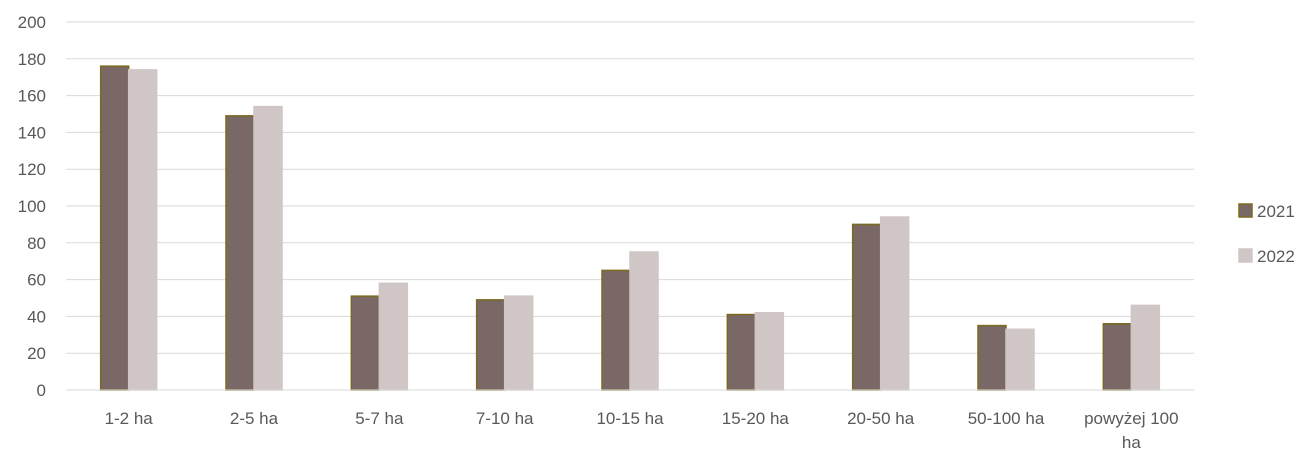 Image resolution: width=1306 pixels, height=457 pixels. What do you see at coordinates (36, 353) in the screenshot?
I see `y-tick-label-20: 20` at bounding box center [36, 353].